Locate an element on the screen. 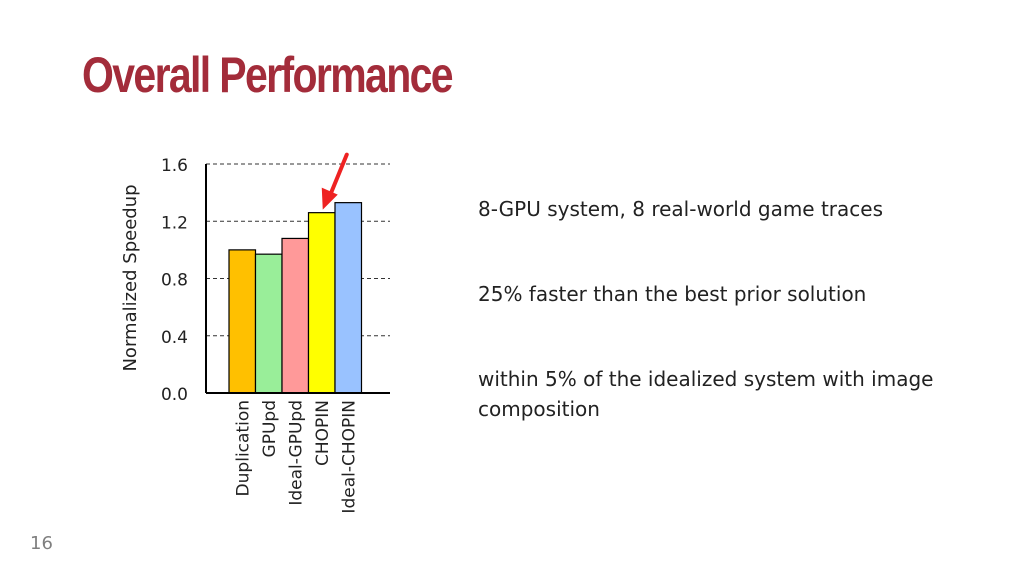 The height and width of the screenshot is (576, 1024). bar-chopin is located at coordinates (321, 303).